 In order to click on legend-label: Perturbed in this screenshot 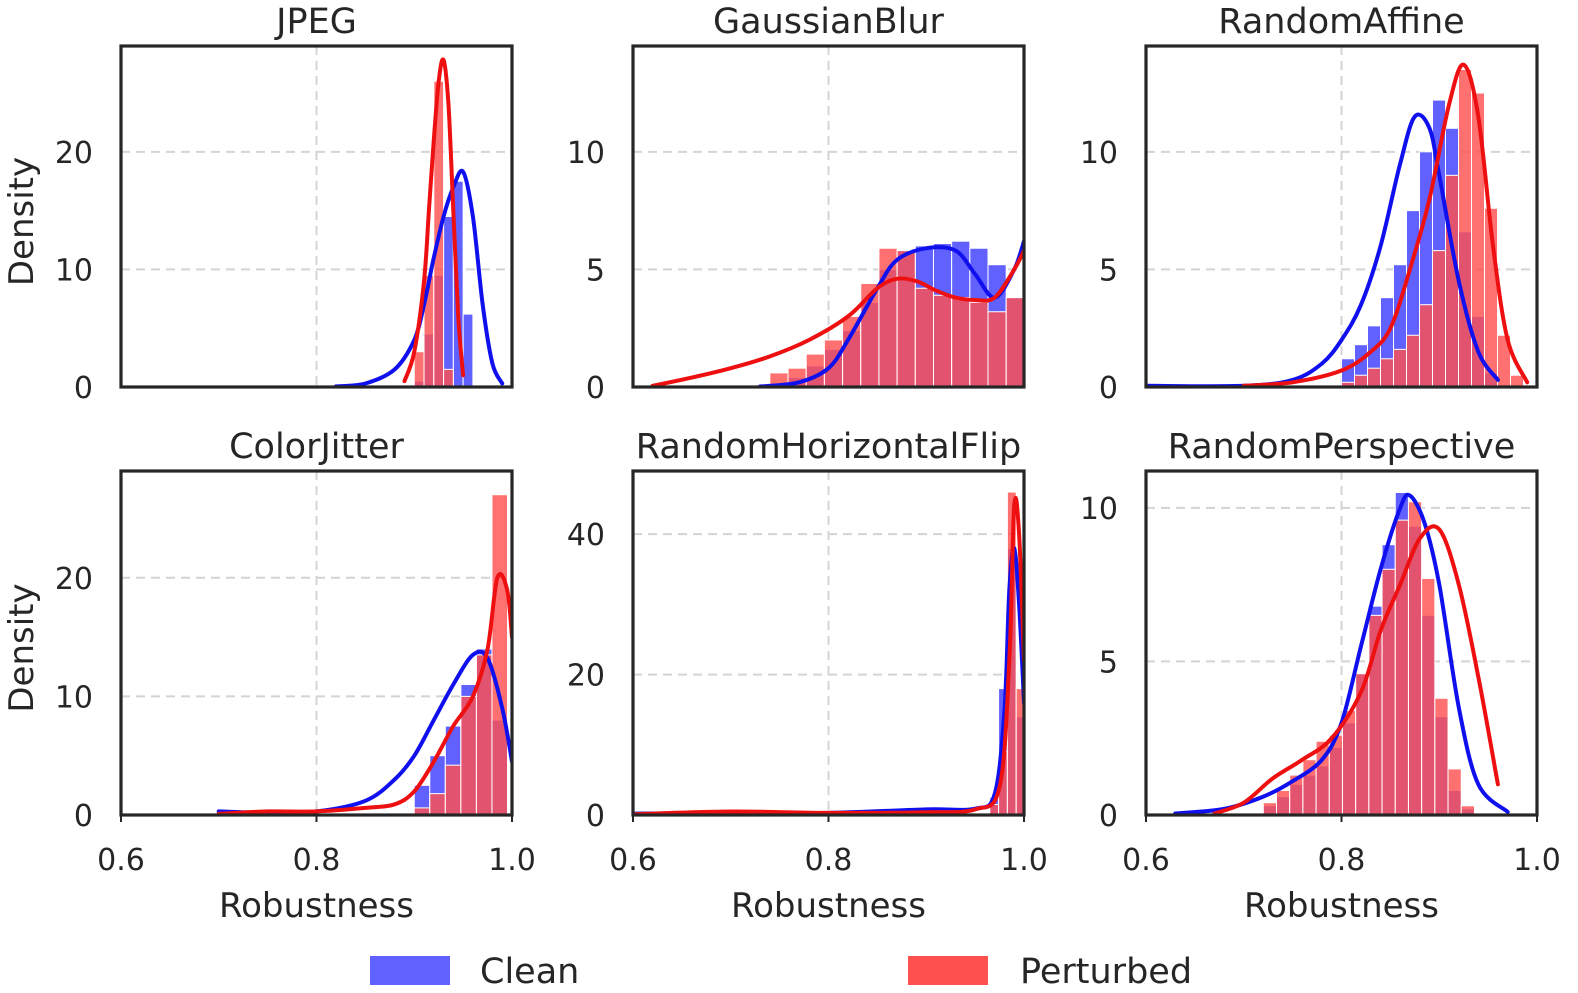, I will do `click(1106, 972)`.